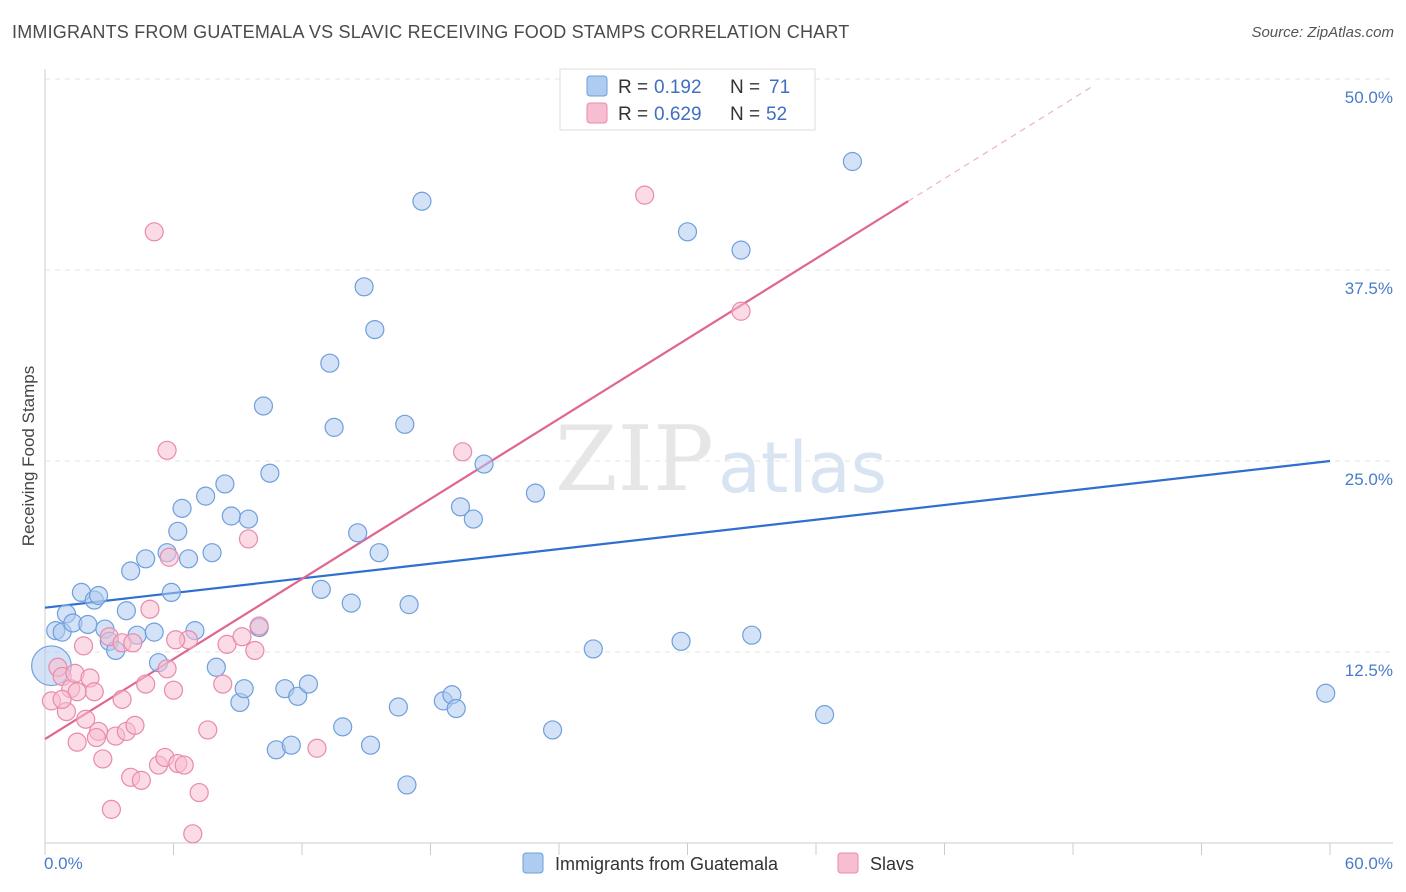  I want to click on legend-n-value-1: 71, so click(779, 87).